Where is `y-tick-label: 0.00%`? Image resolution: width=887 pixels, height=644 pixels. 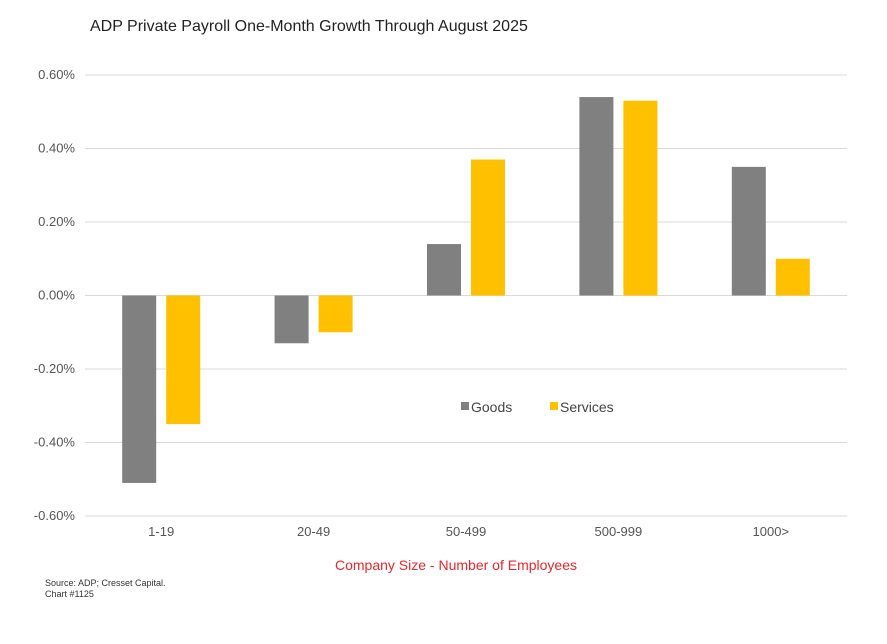
y-tick-label: 0.00% is located at coordinates (56, 295).